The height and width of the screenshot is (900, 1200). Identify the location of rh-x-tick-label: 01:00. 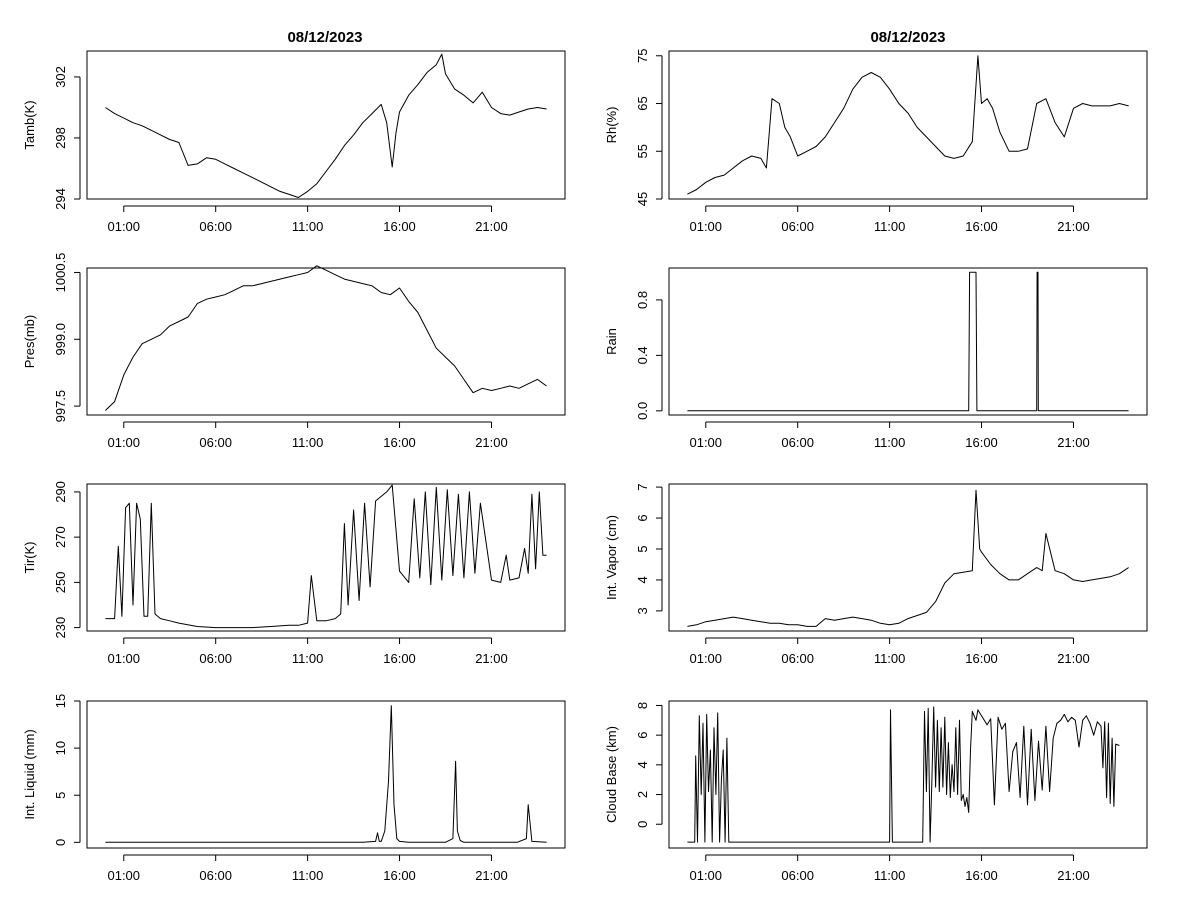
(705, 226).